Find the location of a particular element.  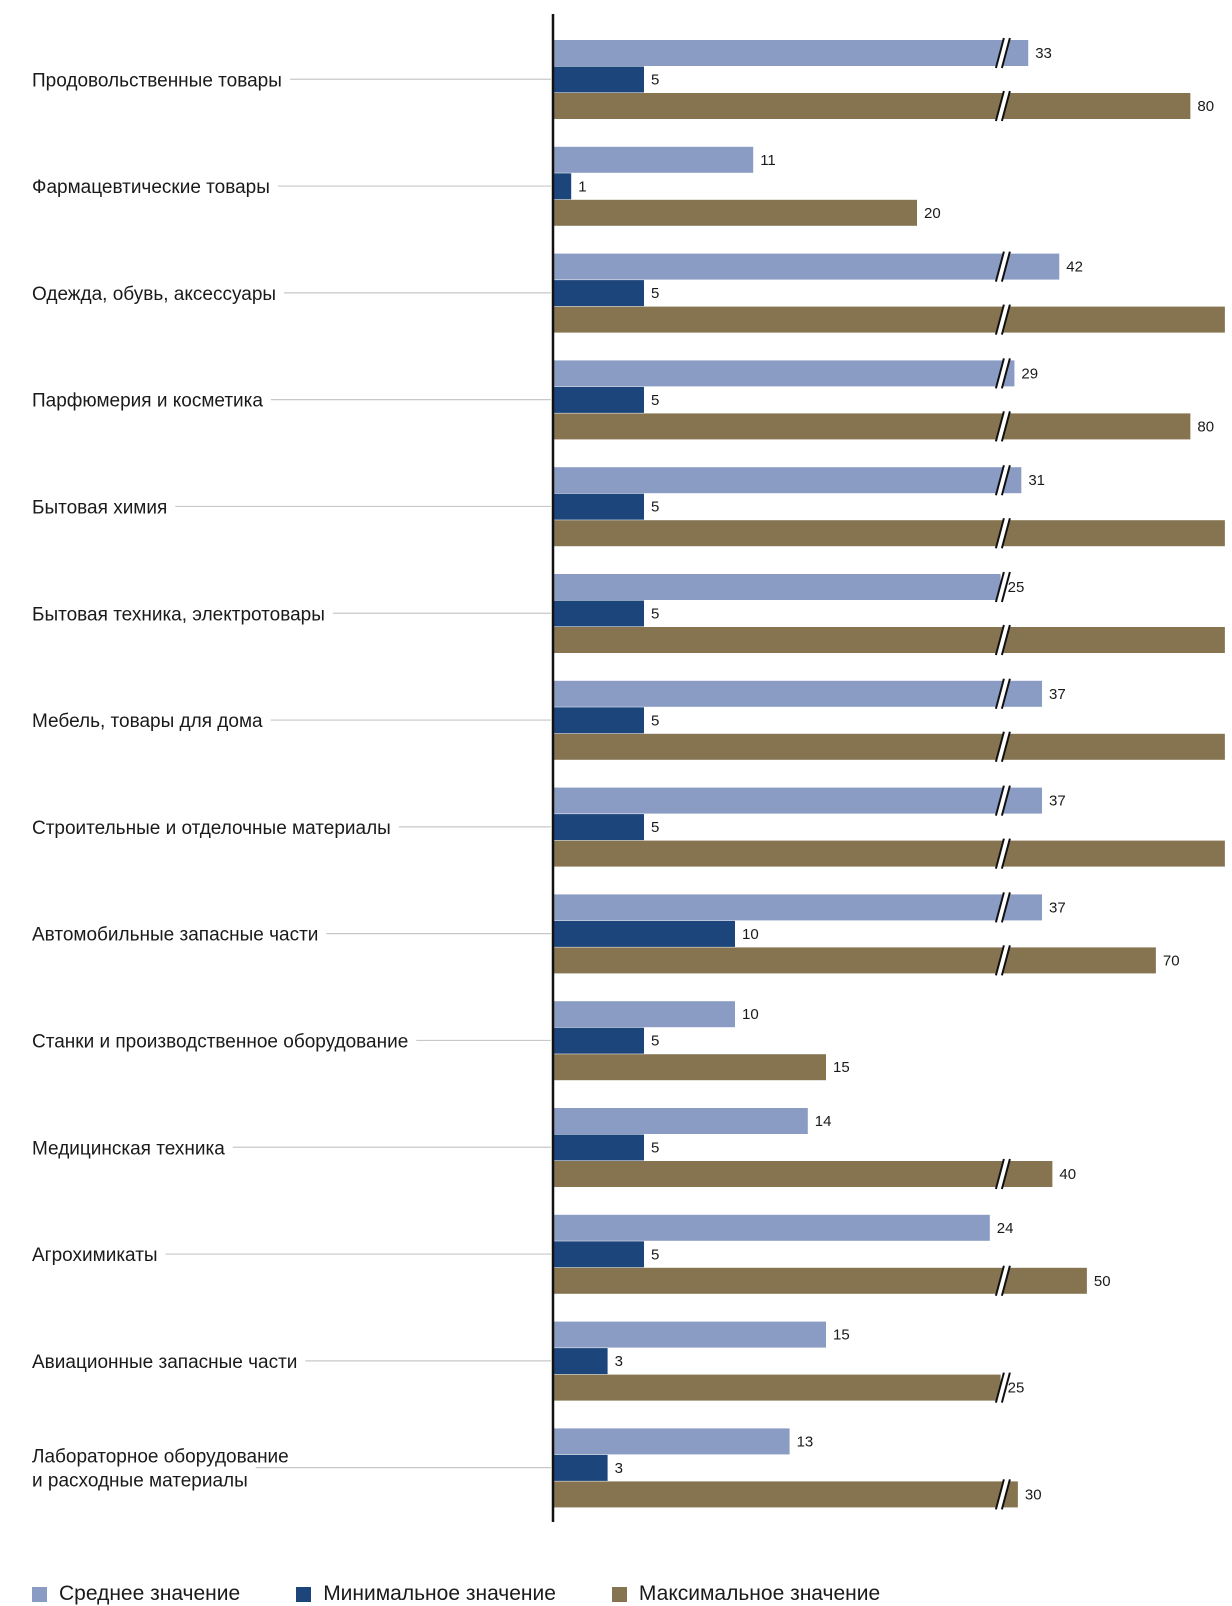

category-label: Мебель, товары для дома is located at coordinates (147, 721).